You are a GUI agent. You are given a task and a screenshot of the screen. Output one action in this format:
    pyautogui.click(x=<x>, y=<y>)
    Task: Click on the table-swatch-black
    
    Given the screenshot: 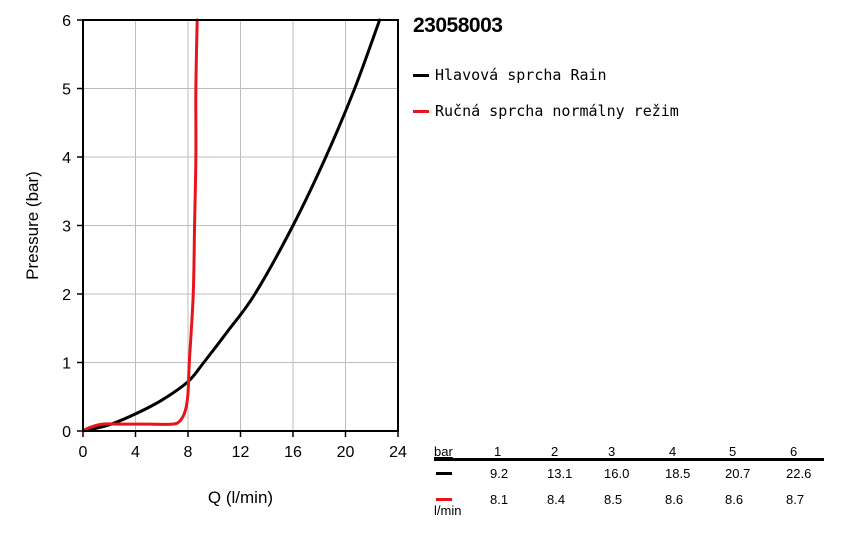 What is the action you would take?
    pyautogui.click(x=444, y=473)
    